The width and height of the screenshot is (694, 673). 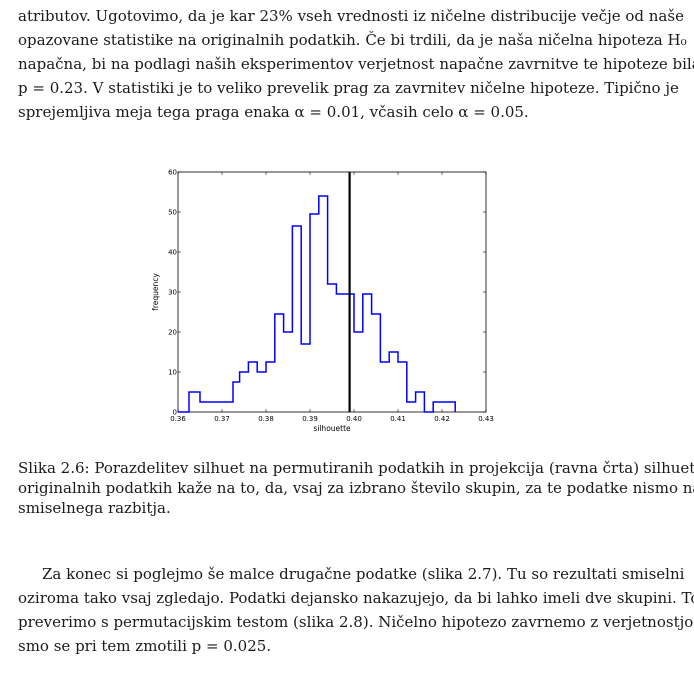 What do you see at coordinates (442, 419) in the screenshot?
I see `x-tick-label: 0.42` at bounding box center [442, 419].